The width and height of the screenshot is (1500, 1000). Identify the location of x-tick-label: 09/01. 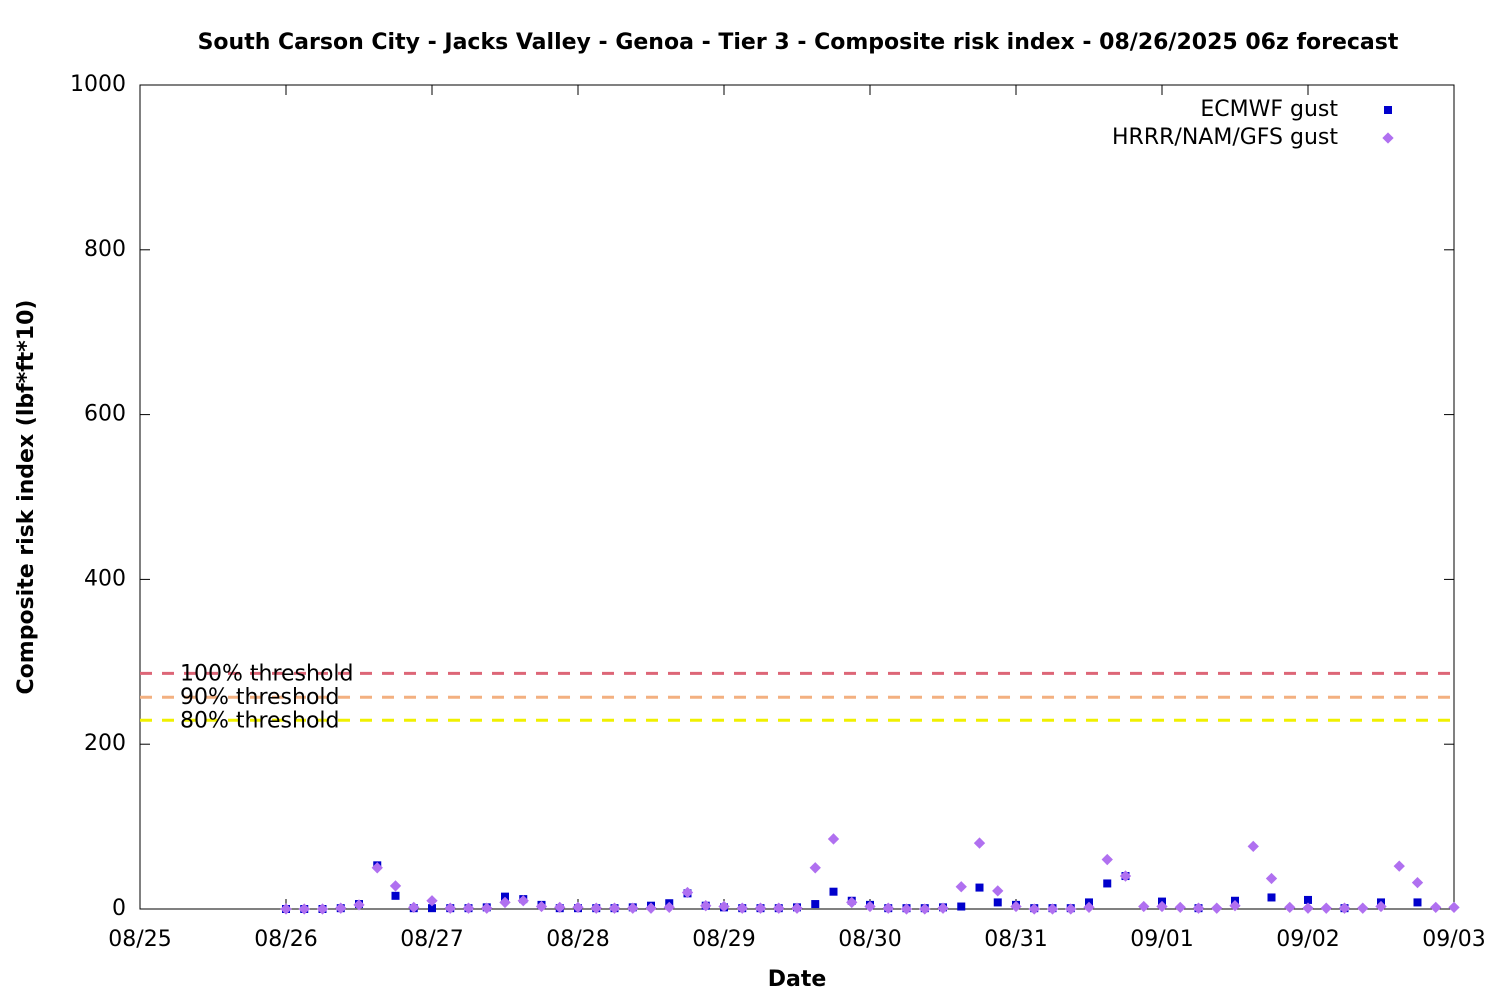
(1161, 939).